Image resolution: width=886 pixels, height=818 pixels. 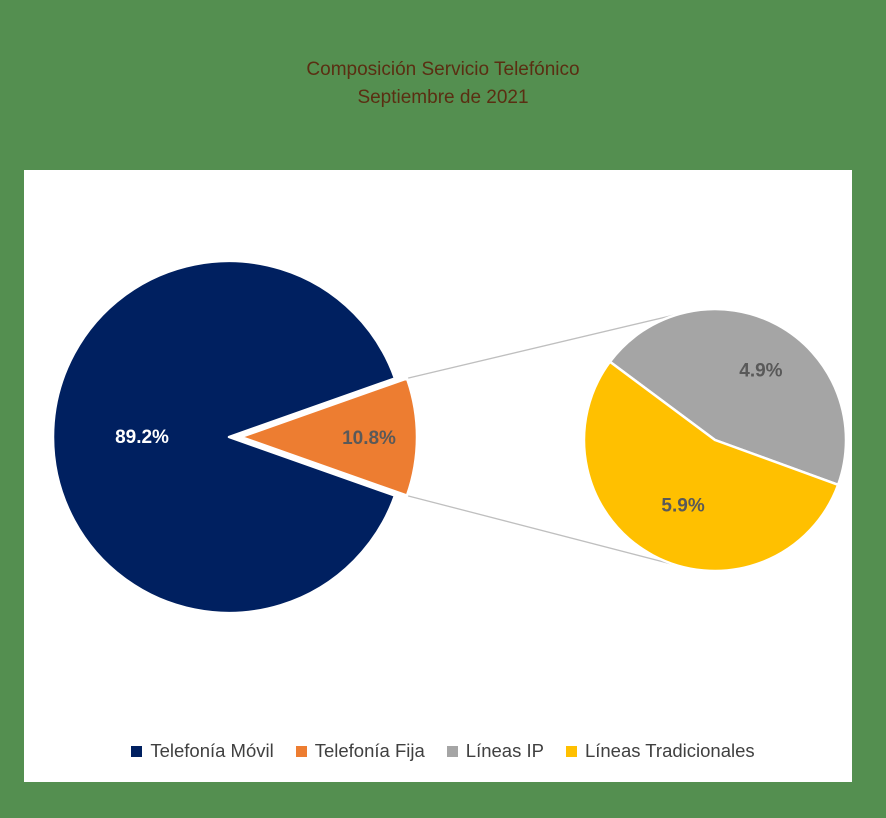 I want to click on pie-slice-telefonia-fija, so click(x=329, y=437).